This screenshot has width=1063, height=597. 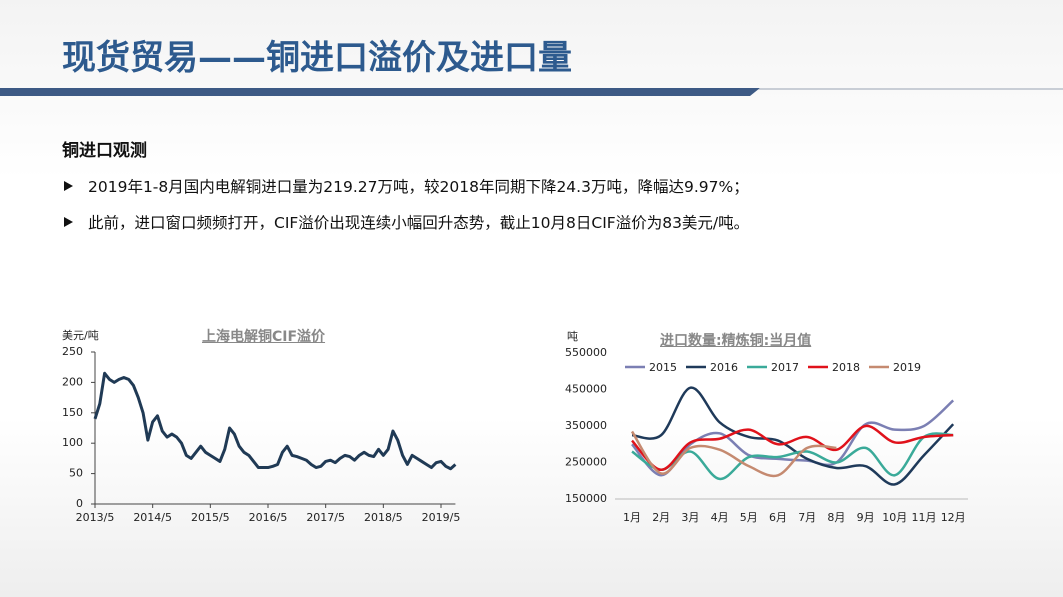 I want to click on y-tick-label: 150000, so click(x=586, y=498).